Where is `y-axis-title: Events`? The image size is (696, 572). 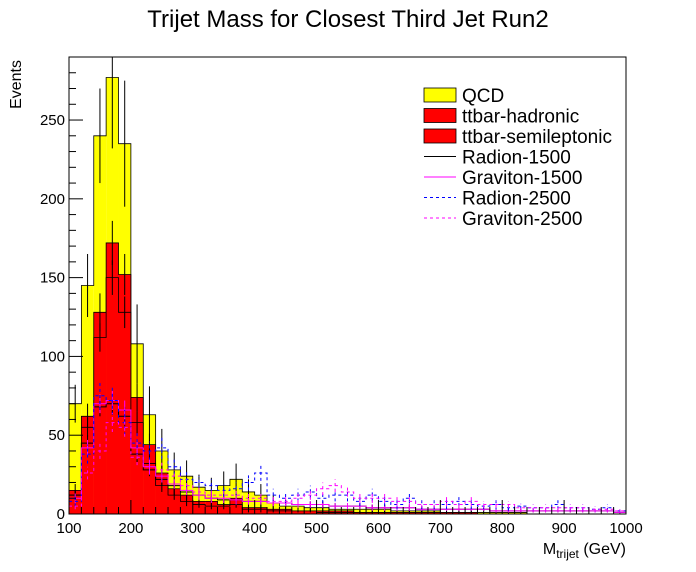 y-axis-title: Events is located at coordinates (16, 84).